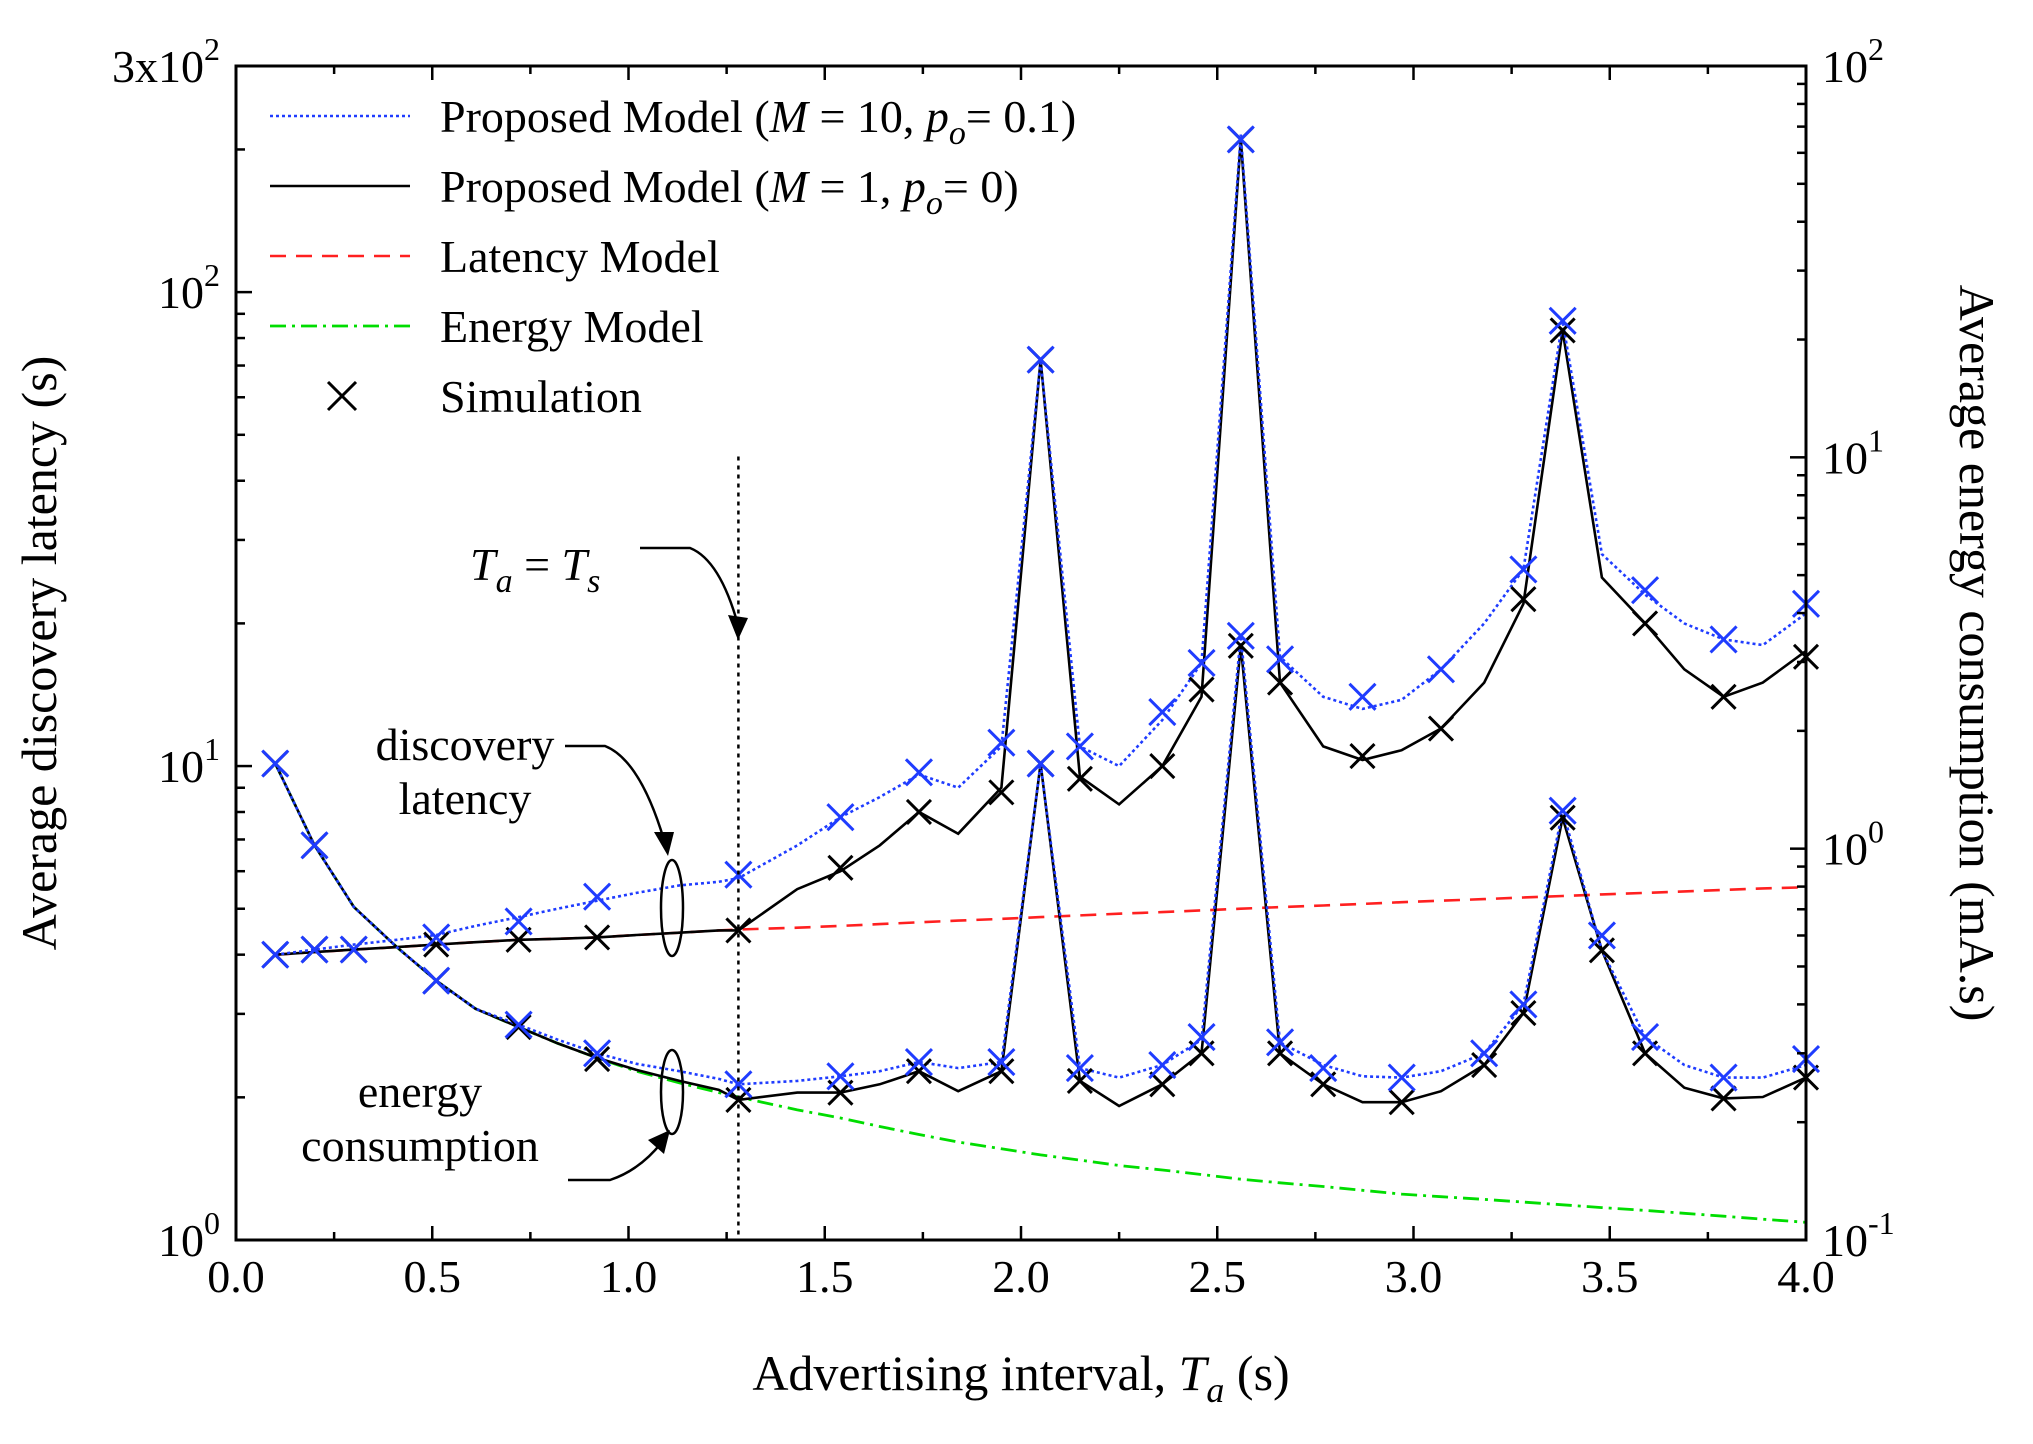 The height and width of the screenshot is (1444, 2033). I want to click on annotation-energy-consumption: energy consumption, so click(420, 1118).